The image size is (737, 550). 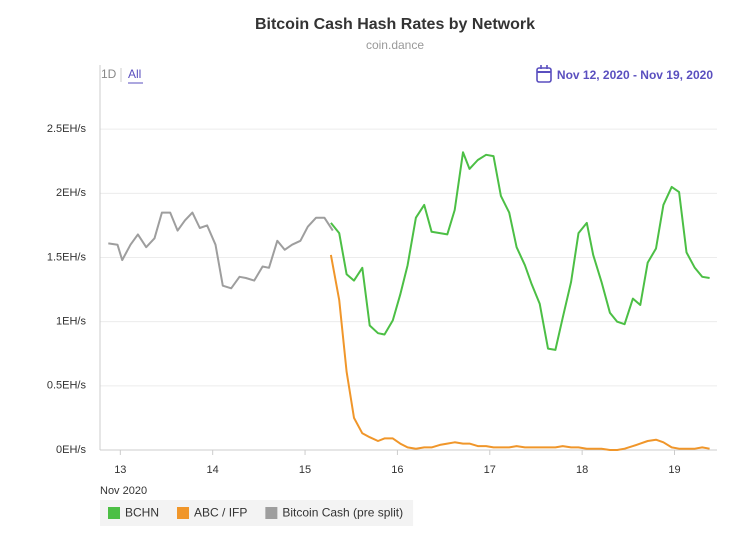 I want to click on legend-label: Bitcoin Cash (pre split), so click(x=342, y=513).